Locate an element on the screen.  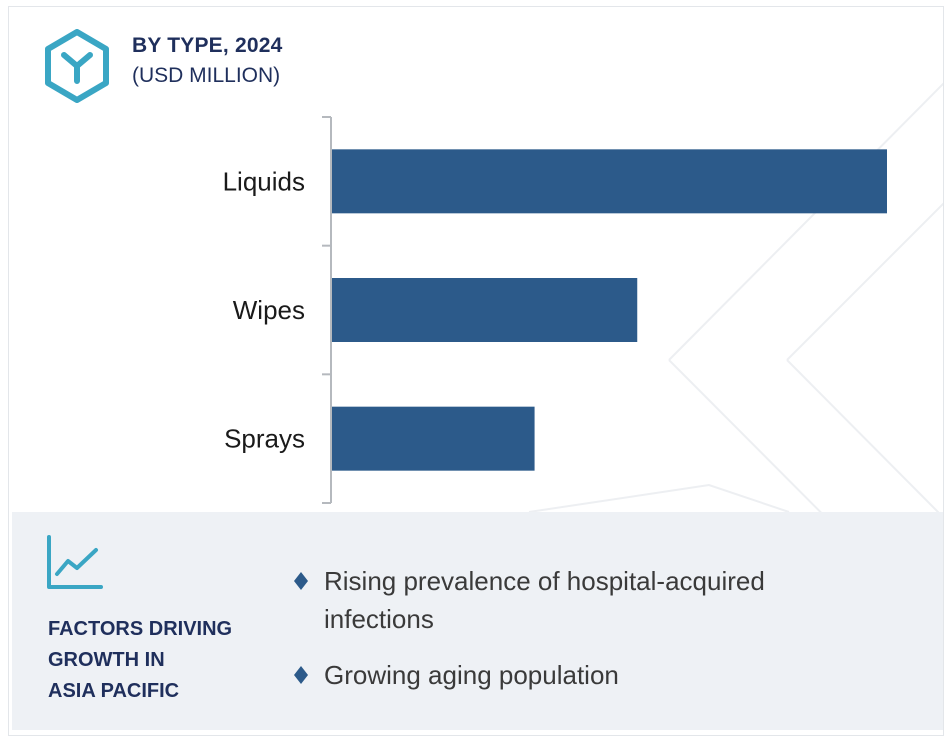
category-label: Sprays is located at coordinates (264, 439).